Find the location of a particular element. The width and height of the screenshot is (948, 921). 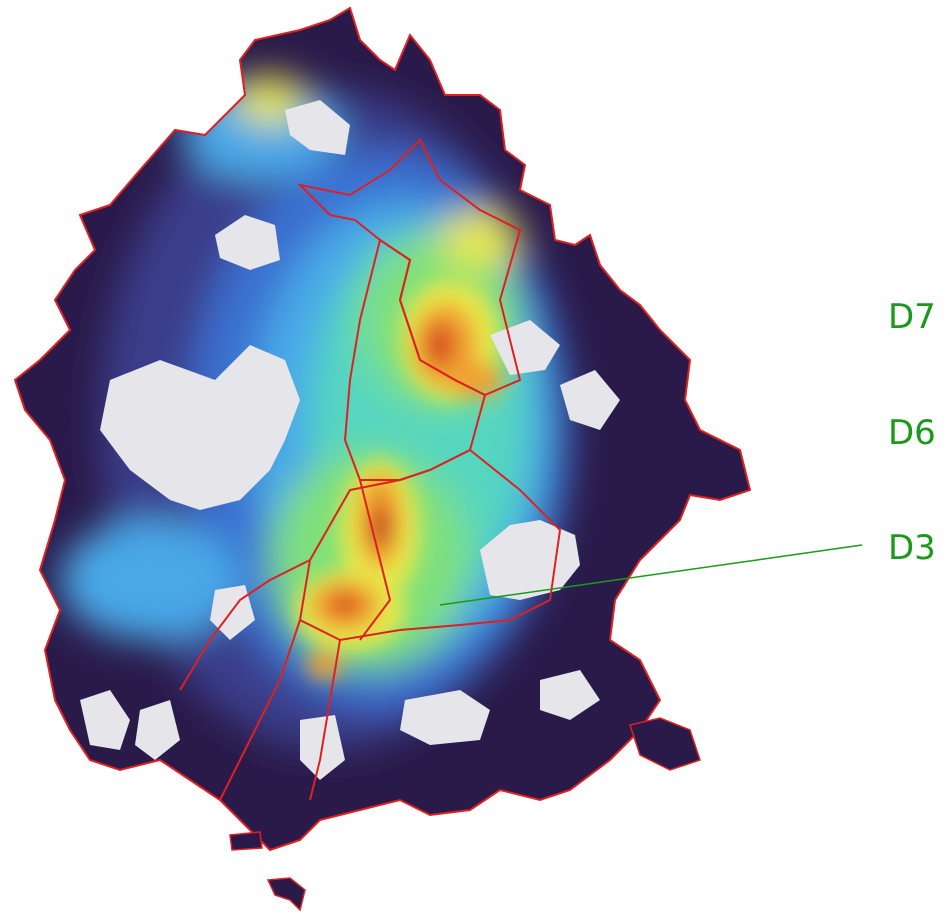

district-boundary-d7 is located at coordinates (409, 267).